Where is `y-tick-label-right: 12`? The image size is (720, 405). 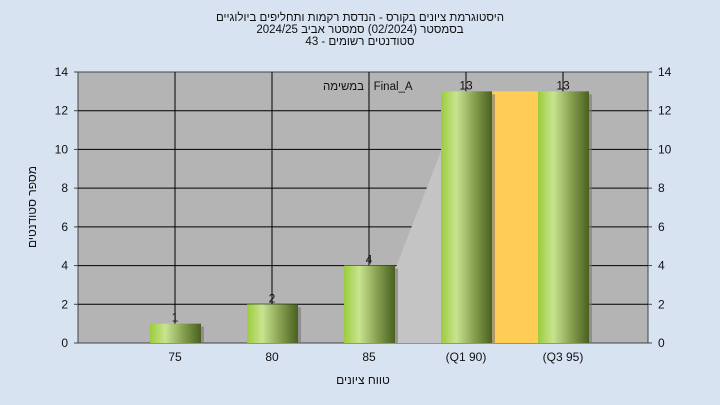
y-tick-label-right: 12 is located at coordinates (665, 111).